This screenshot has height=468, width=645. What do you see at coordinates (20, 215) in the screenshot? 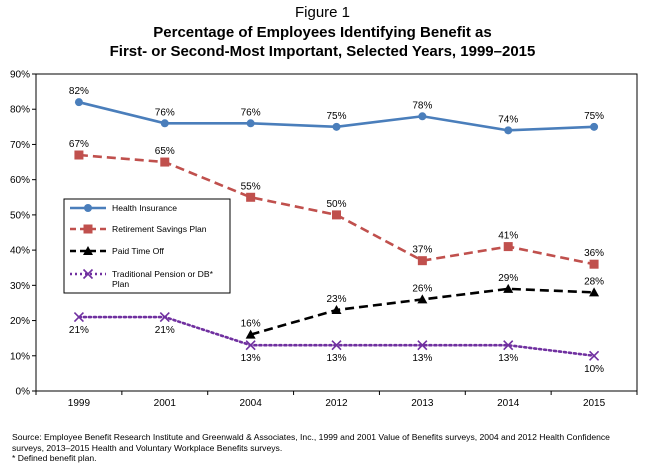
I see `y-tick-label: 50%` at bounding box center [20, 215].